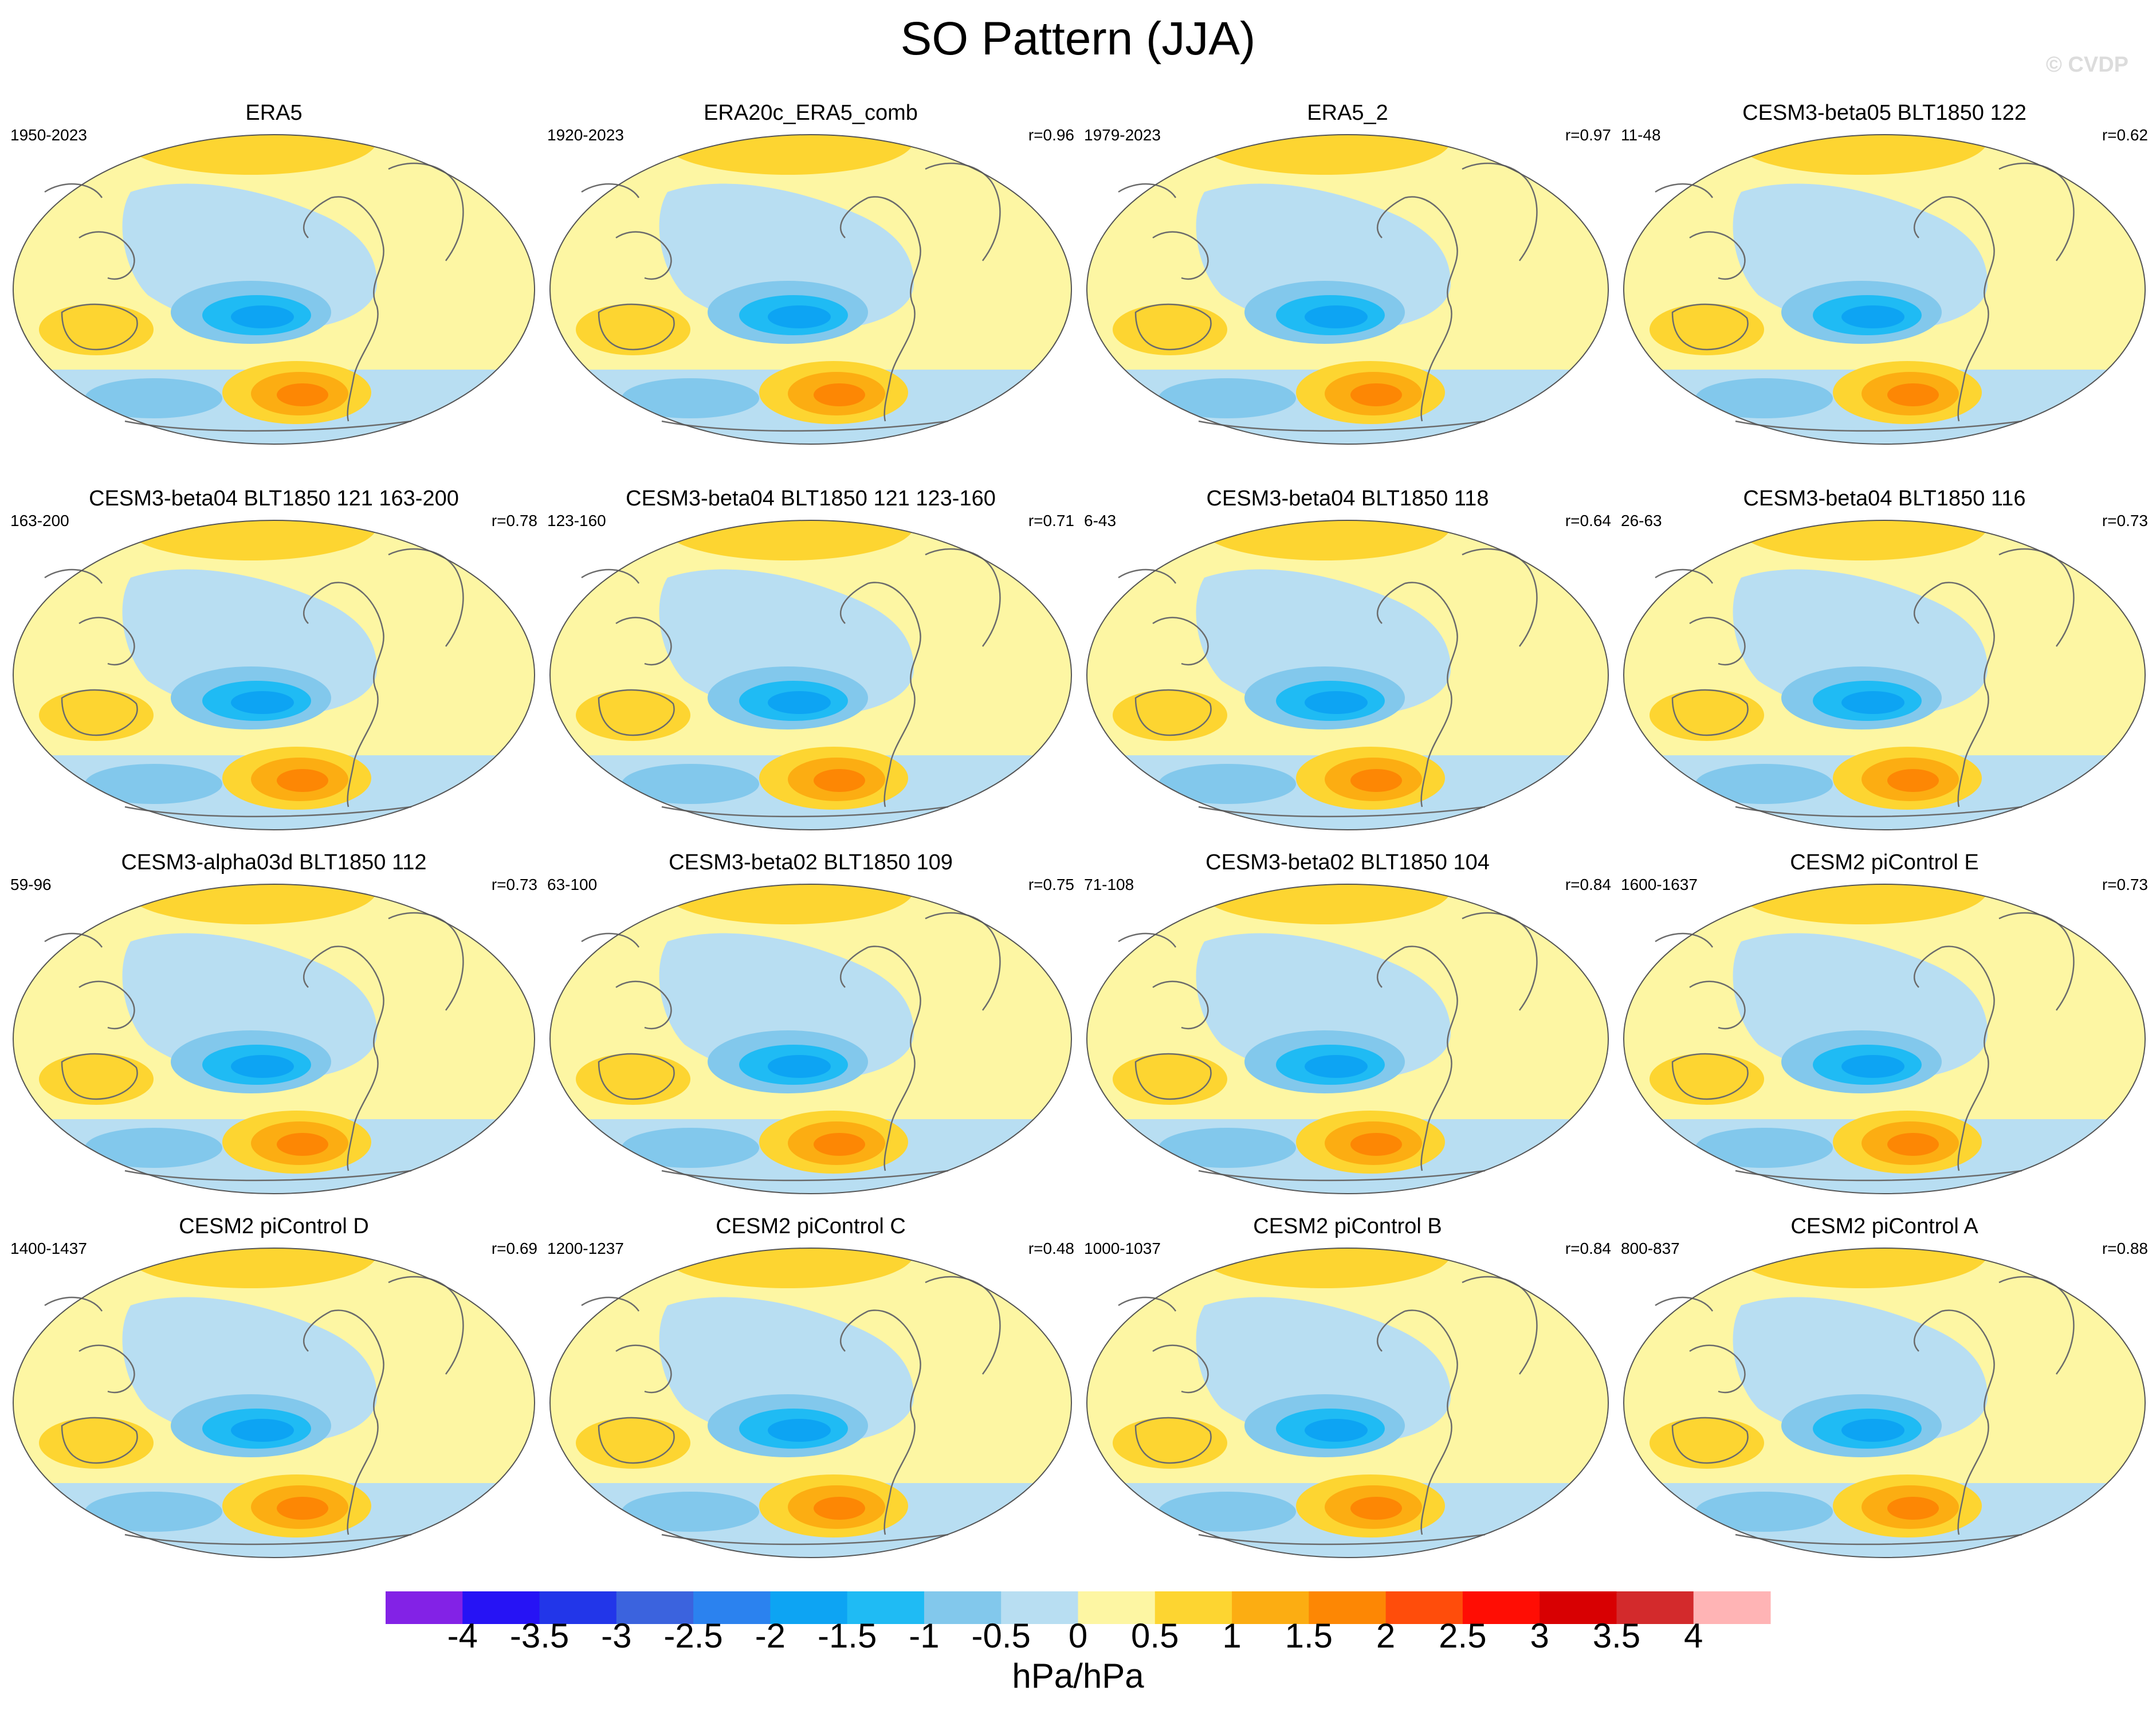  I want to click on colorbar-tick-label: -1, so click(924, 1636).